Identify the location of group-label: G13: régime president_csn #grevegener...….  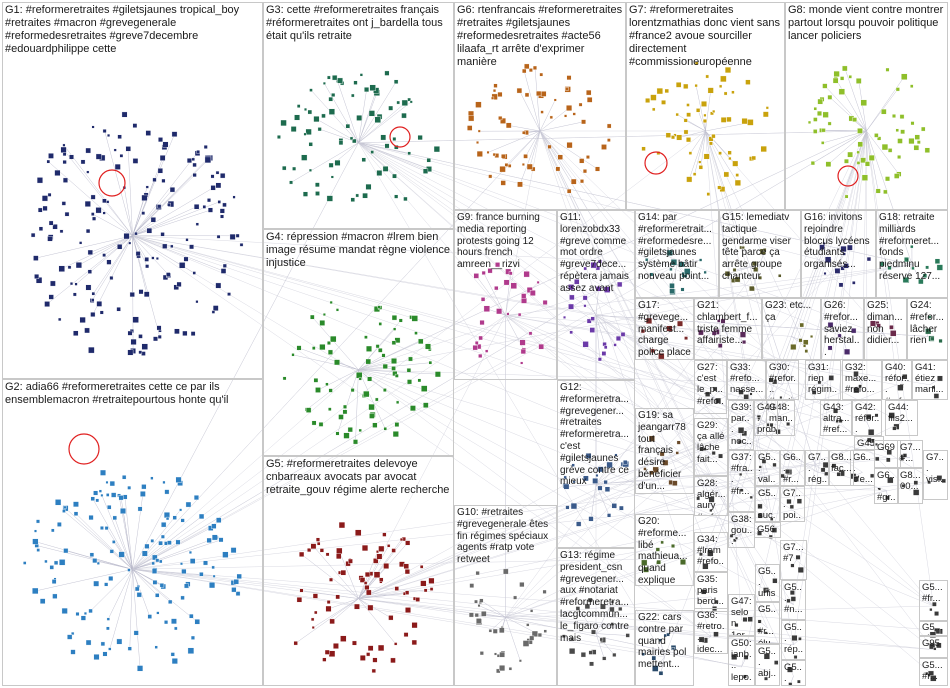
(596, 597).